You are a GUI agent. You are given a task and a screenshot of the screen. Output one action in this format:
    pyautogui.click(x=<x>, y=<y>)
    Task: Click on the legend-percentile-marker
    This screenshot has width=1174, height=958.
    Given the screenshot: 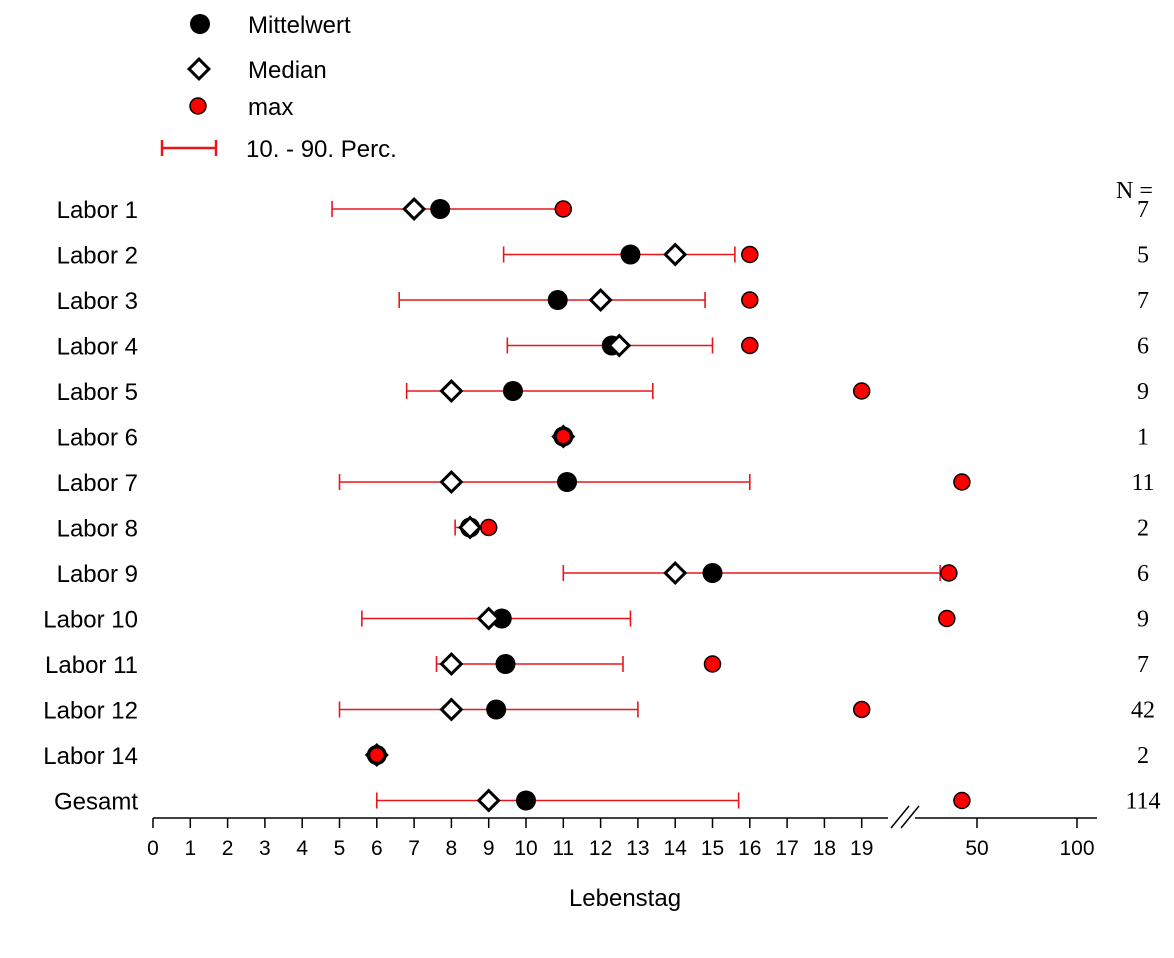 What is the action you would take?
    pyautogui.click(x=189, y=148)
    